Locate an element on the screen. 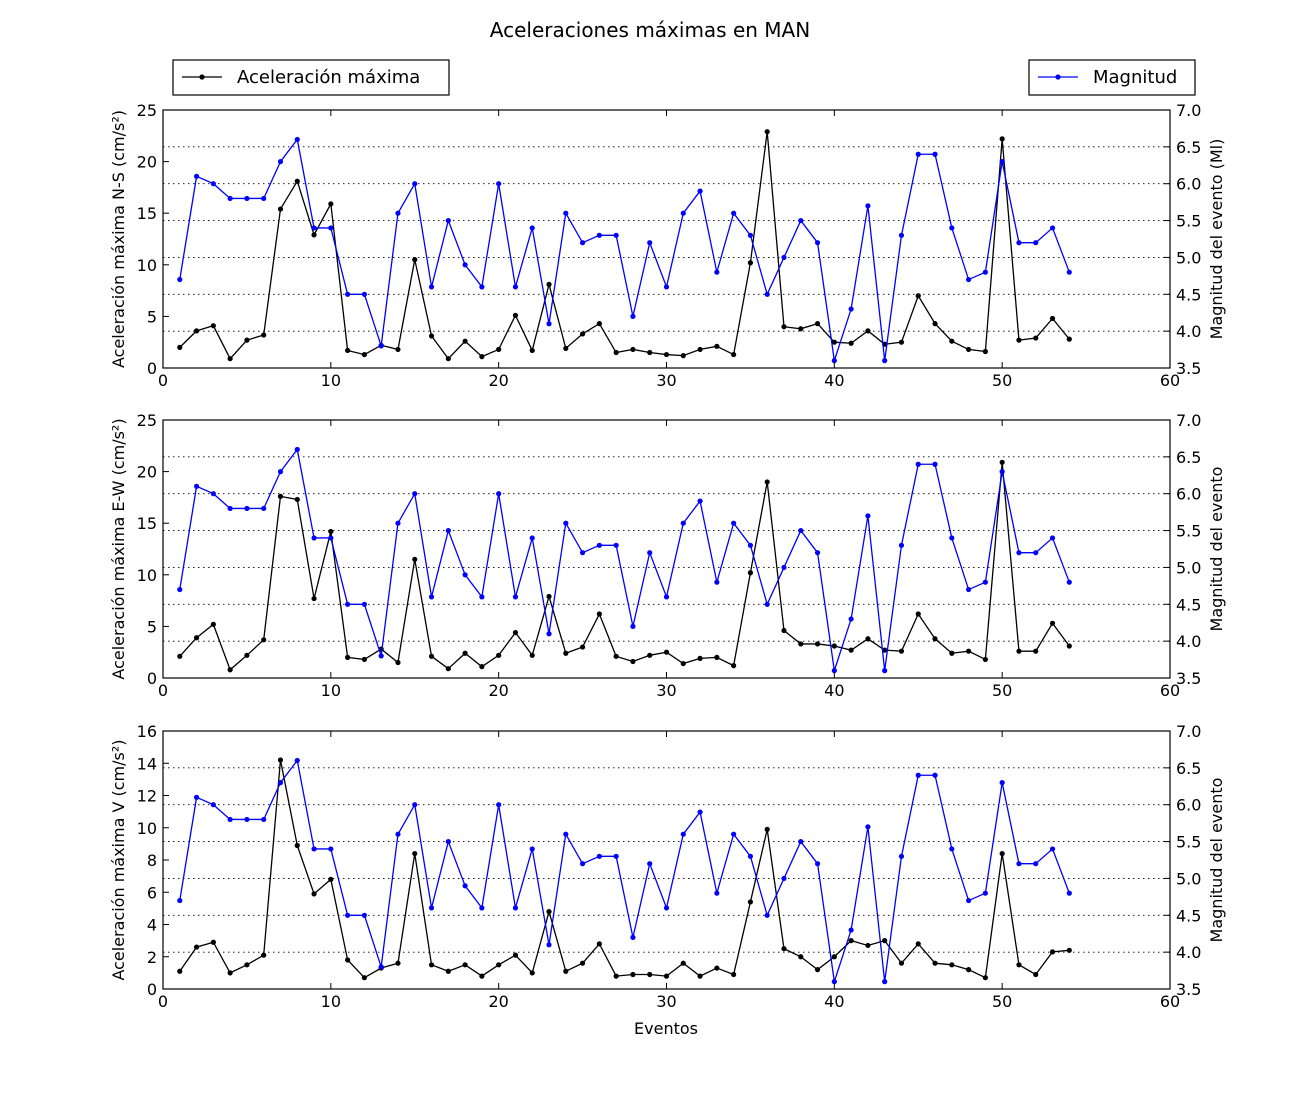  y-left-tick-label: 0 is located at coordinates (152, 989).